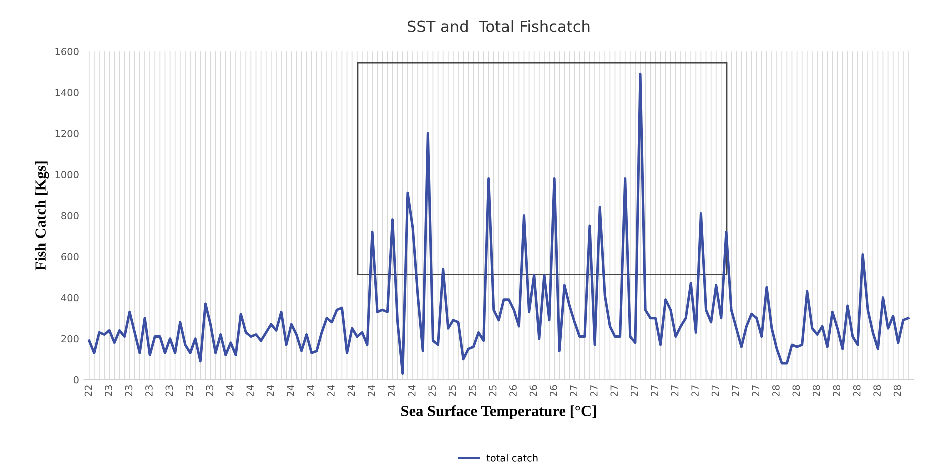 This screenshot has width=937, height=469. What do you see at coordinates (70, 216) in the screenshot?
I see `y-tick-label: 800` at bounding box center [70, 216].